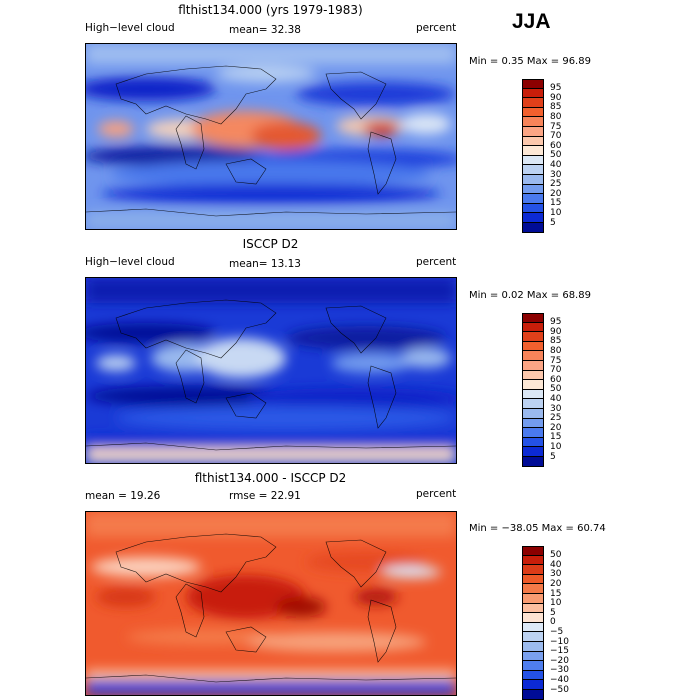  What do you see at coordinates (130, 262) in the screenshot?
I see `panel-2-variable-label: High−level cloud` at bounding box center [130, 262].